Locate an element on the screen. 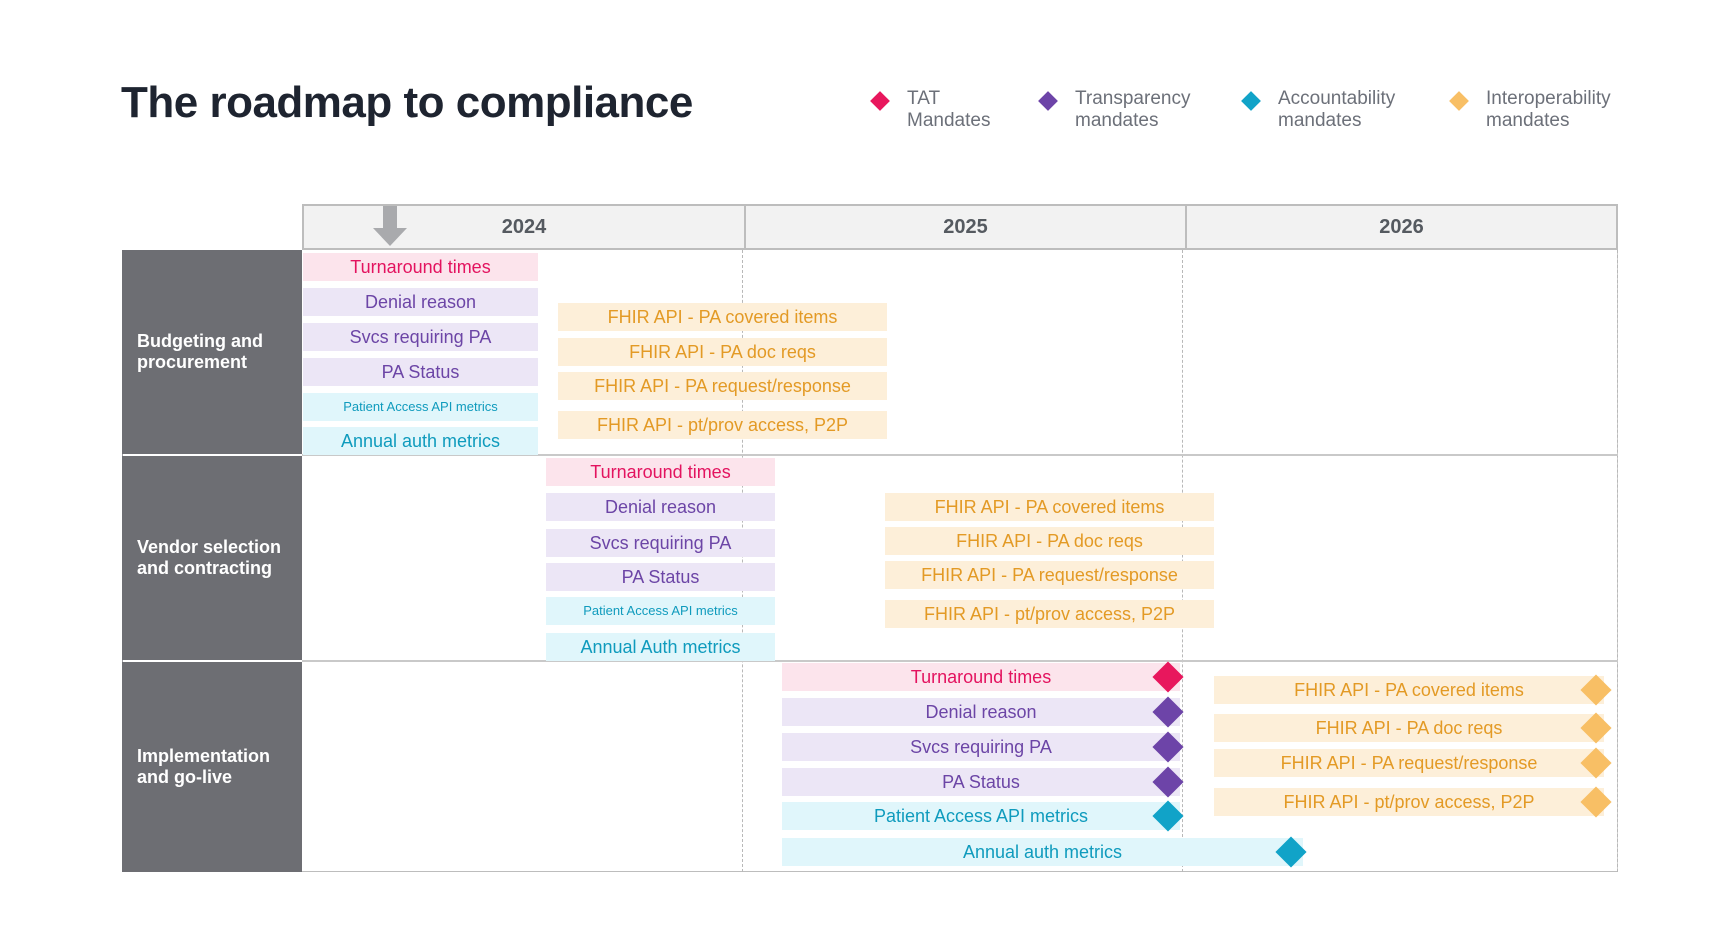 Image resolution: width=1736 pixels, height=930 pixels. legend-item-transparency: Transparency mandates is located at coordinates (1114, 110).